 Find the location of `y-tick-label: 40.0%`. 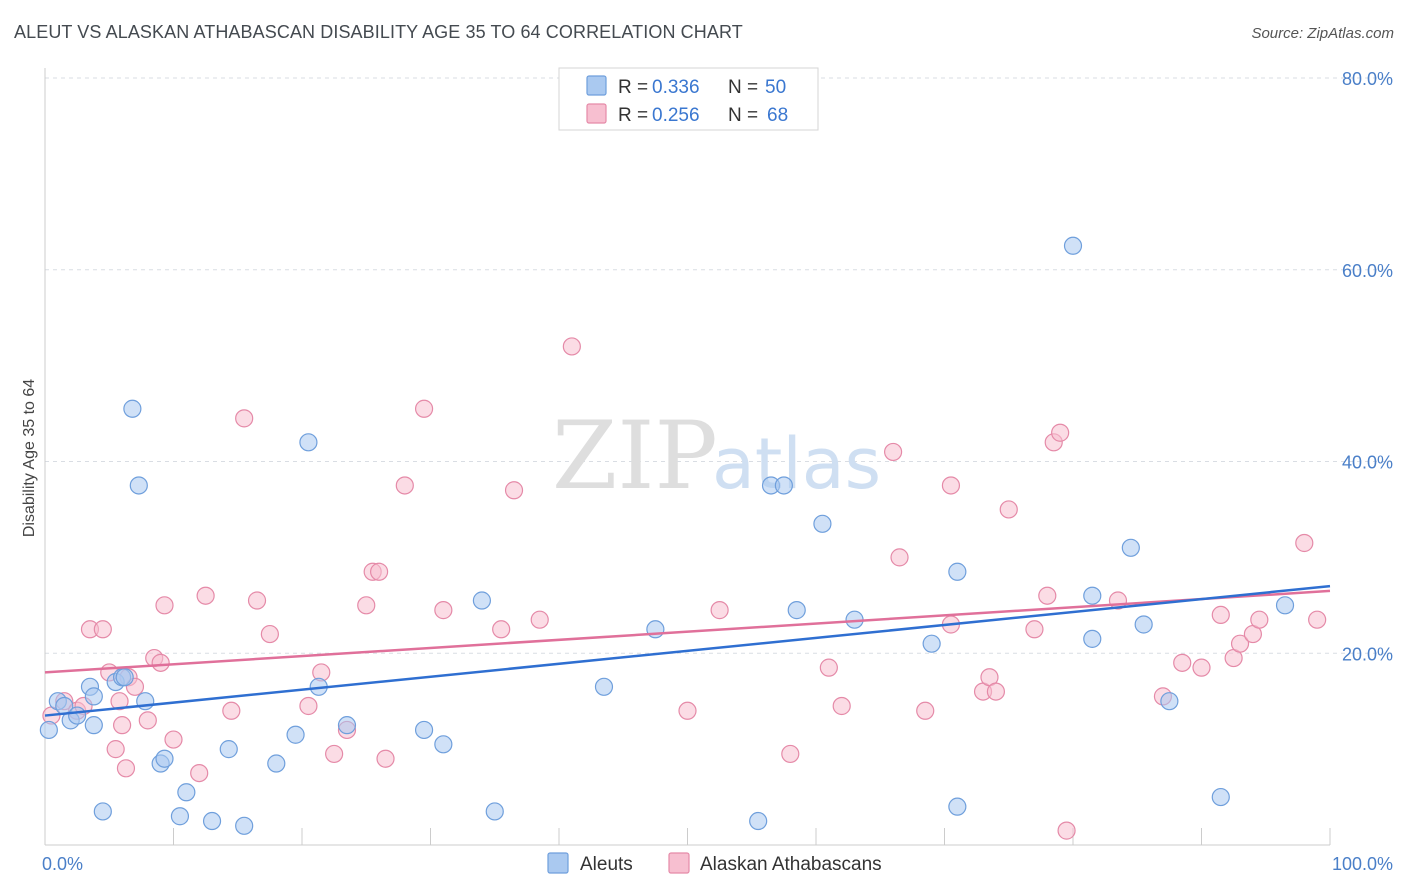

y-tick-label: 40.0% is located at coordinates (1367, 463).